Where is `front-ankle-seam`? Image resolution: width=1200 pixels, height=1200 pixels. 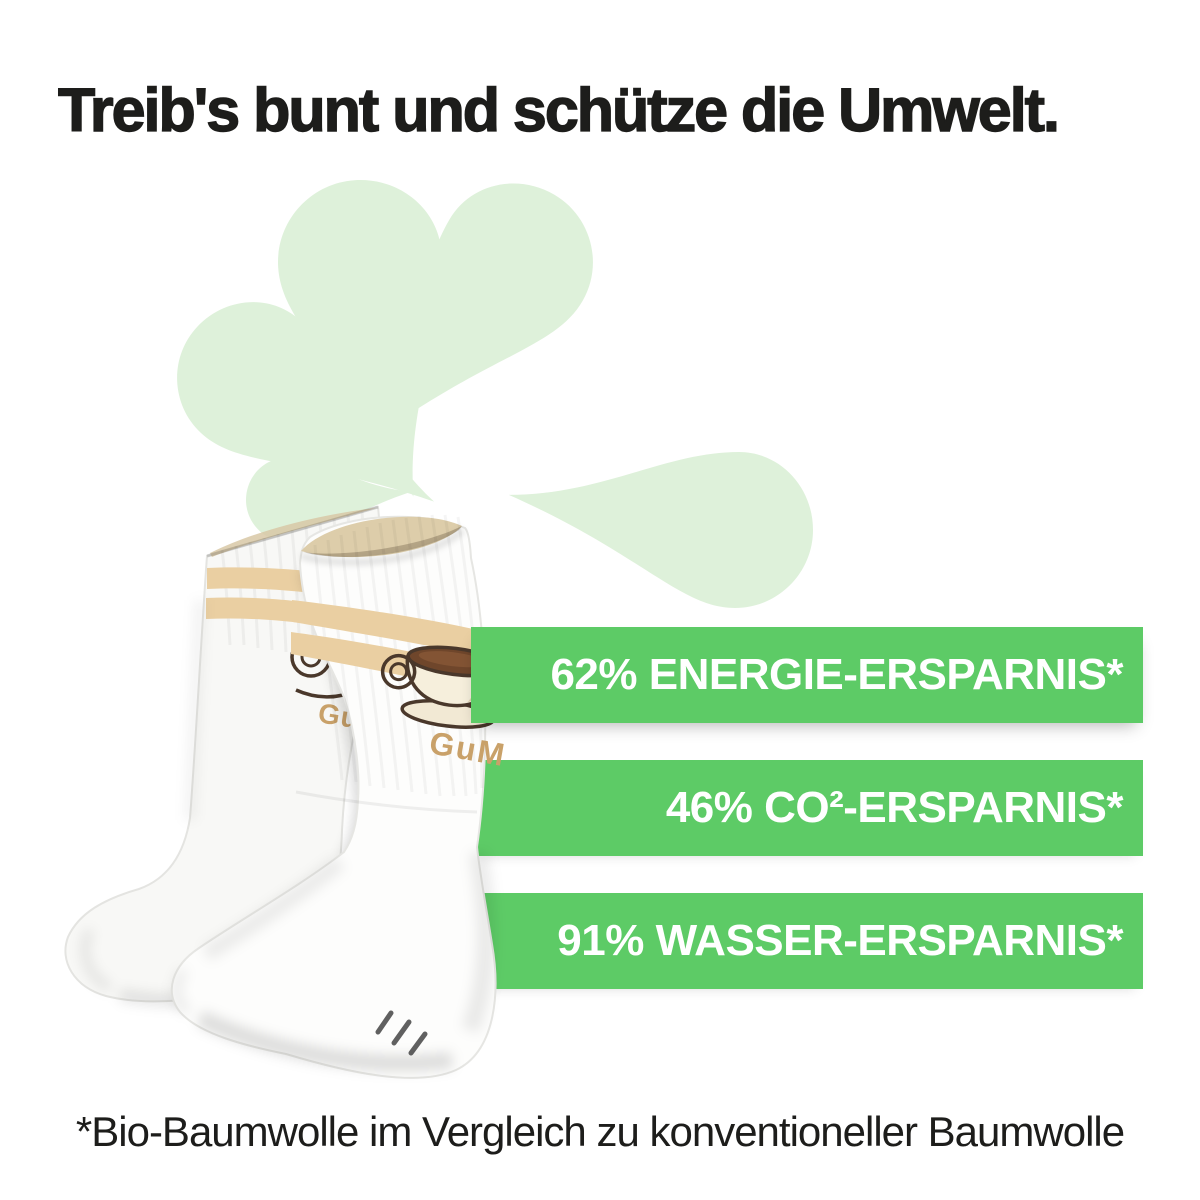 front-ankle-seam is located at coordinates (386, 802).